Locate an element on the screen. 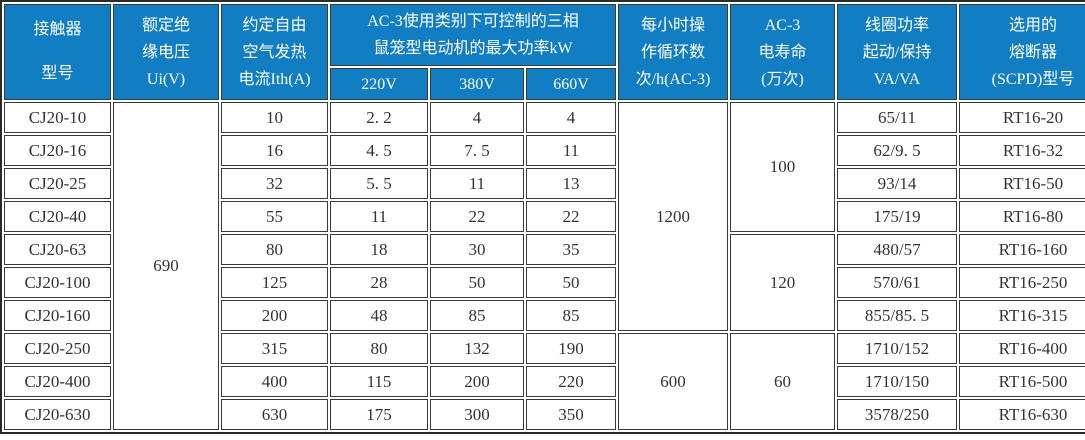  cell-kw-220: 28 is located at coordinates (379, 282).